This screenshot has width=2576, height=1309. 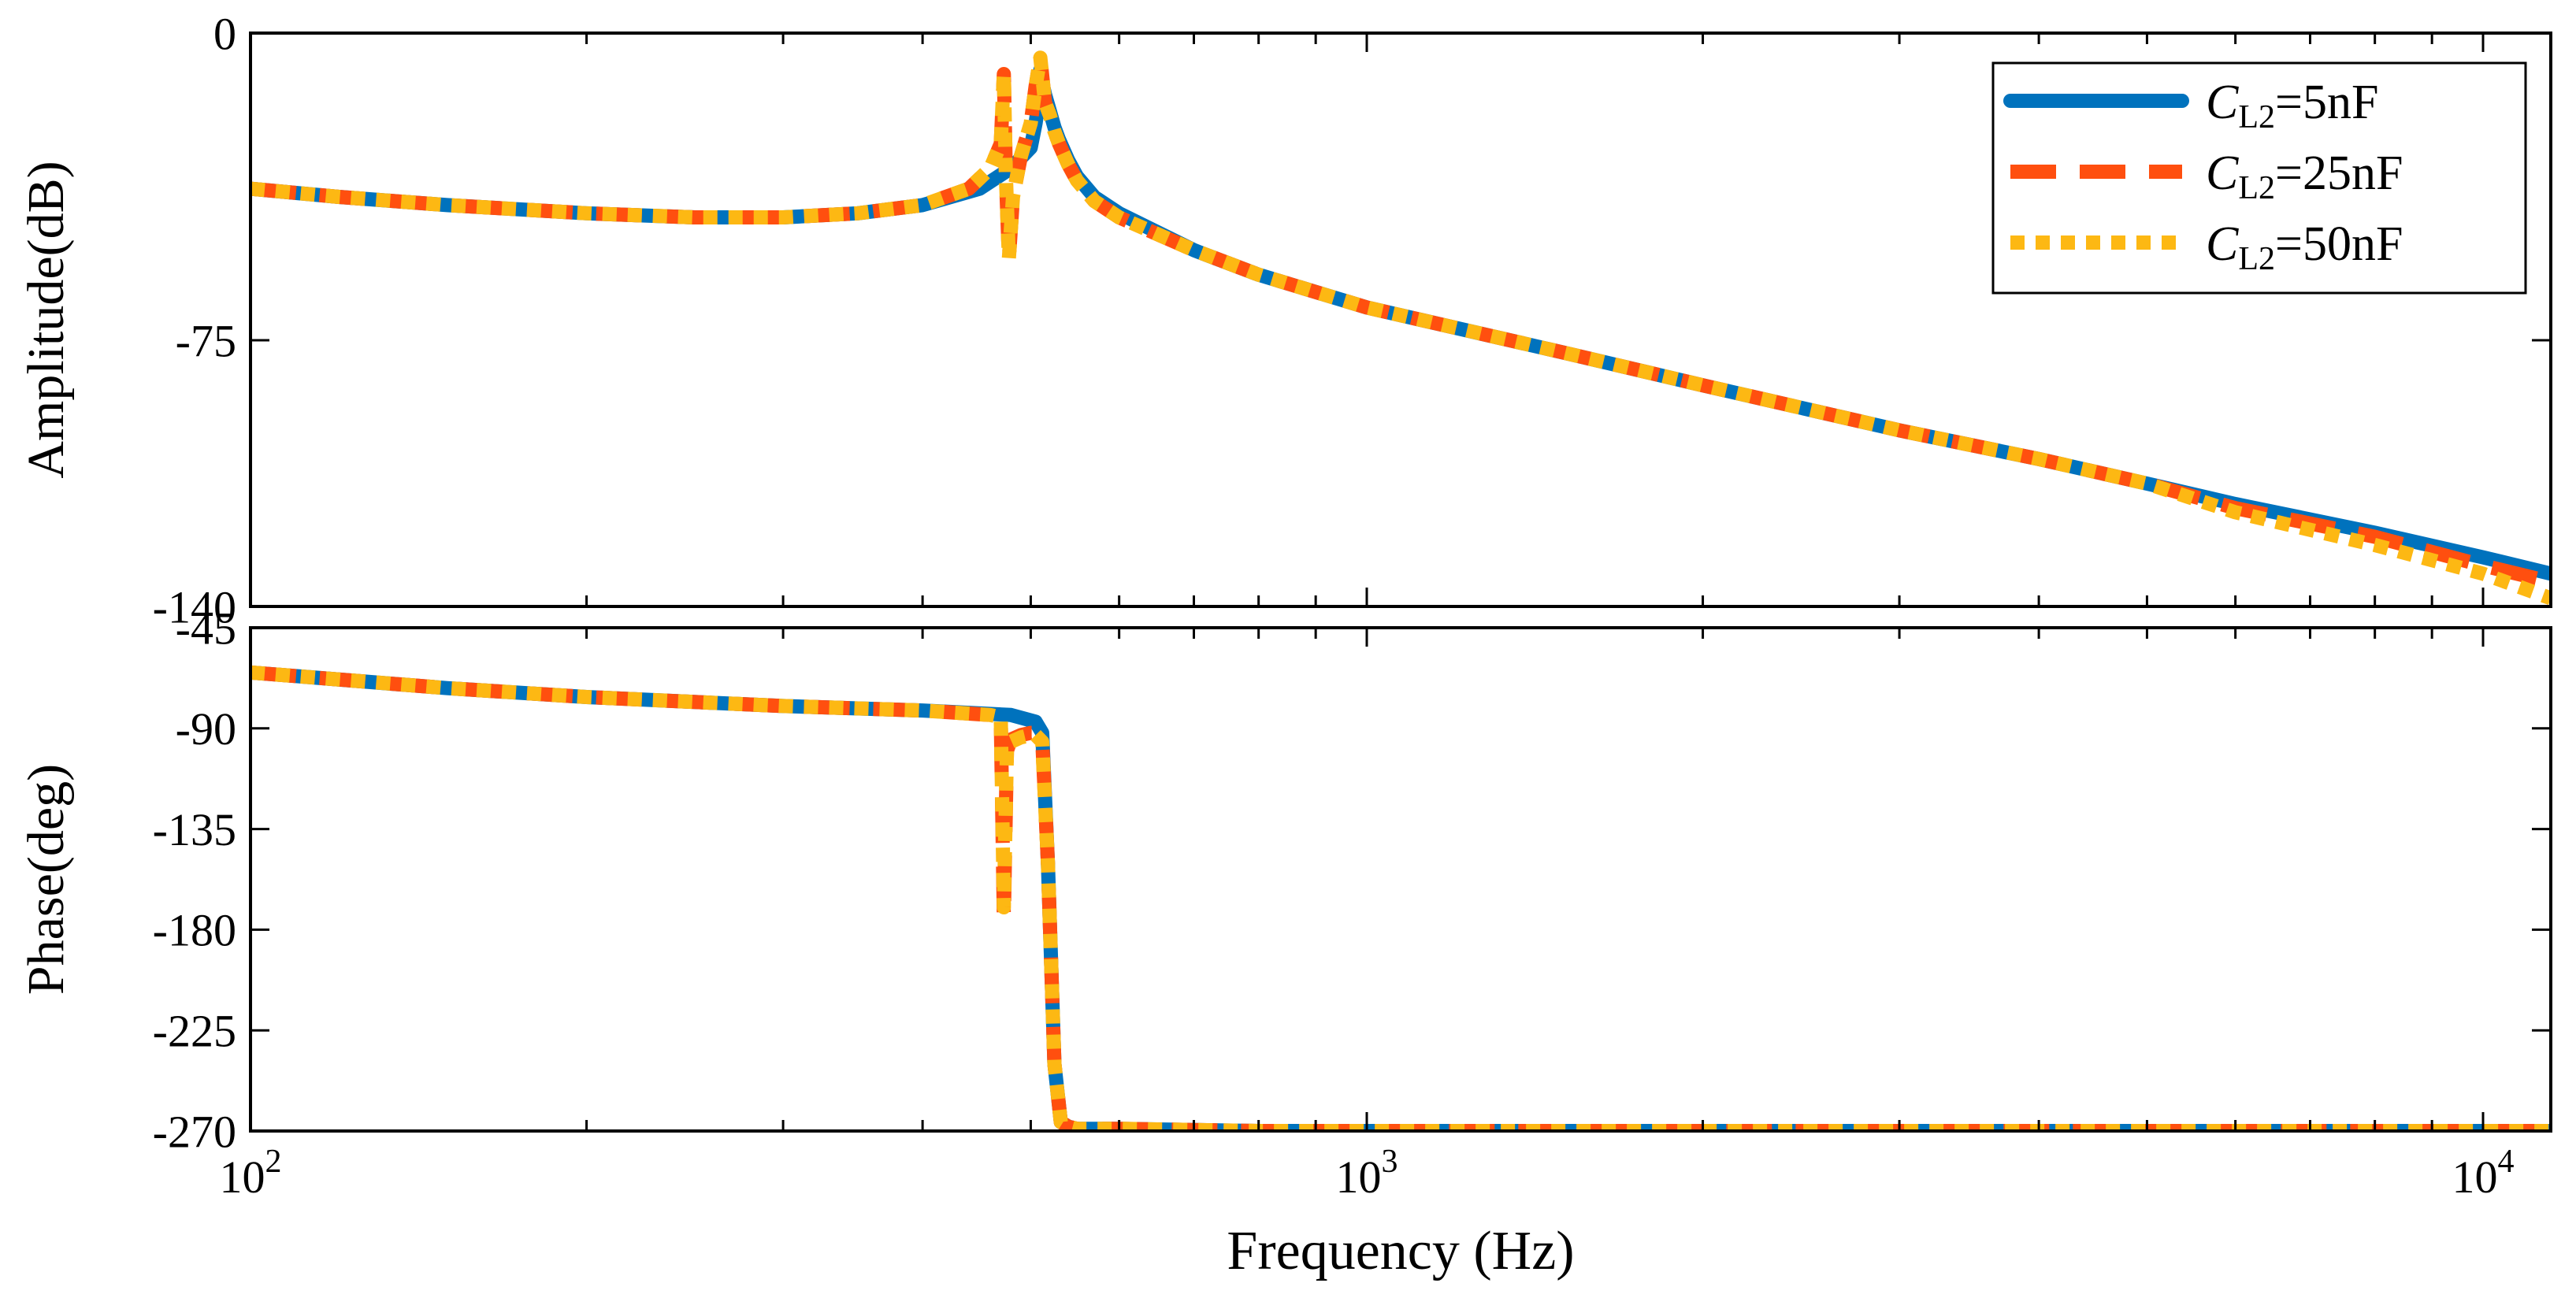 I want to click on y-axis-label: Amplitude(dB), so click(x=46, y=319).